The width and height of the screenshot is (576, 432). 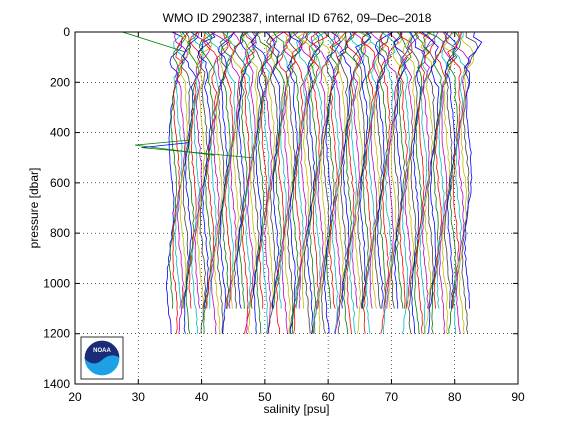 I want to click on x-tick-label: 60, so click(x=328, y=397).